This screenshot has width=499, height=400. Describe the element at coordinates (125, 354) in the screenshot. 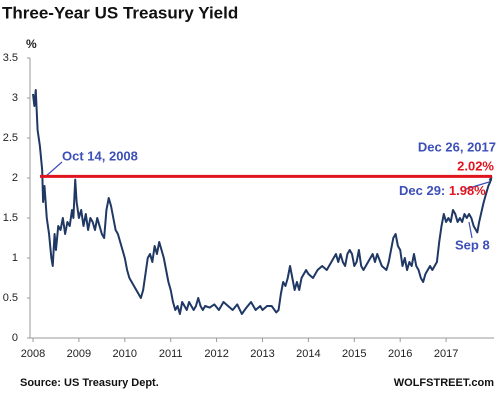

I see `x-tick-label: 2010` at that location.